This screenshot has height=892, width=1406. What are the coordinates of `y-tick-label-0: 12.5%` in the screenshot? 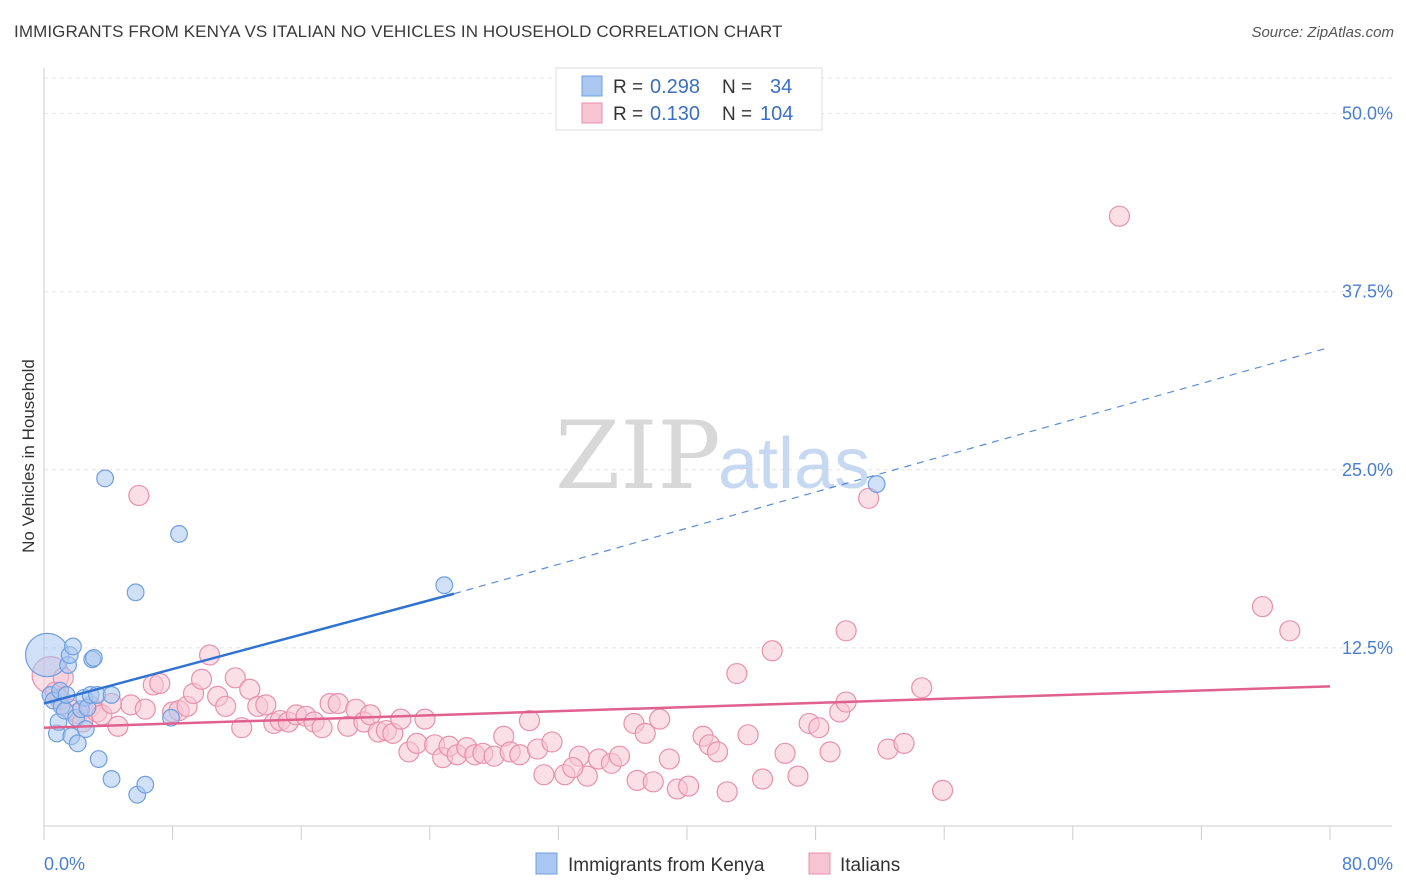 It's located at (1367, 648).